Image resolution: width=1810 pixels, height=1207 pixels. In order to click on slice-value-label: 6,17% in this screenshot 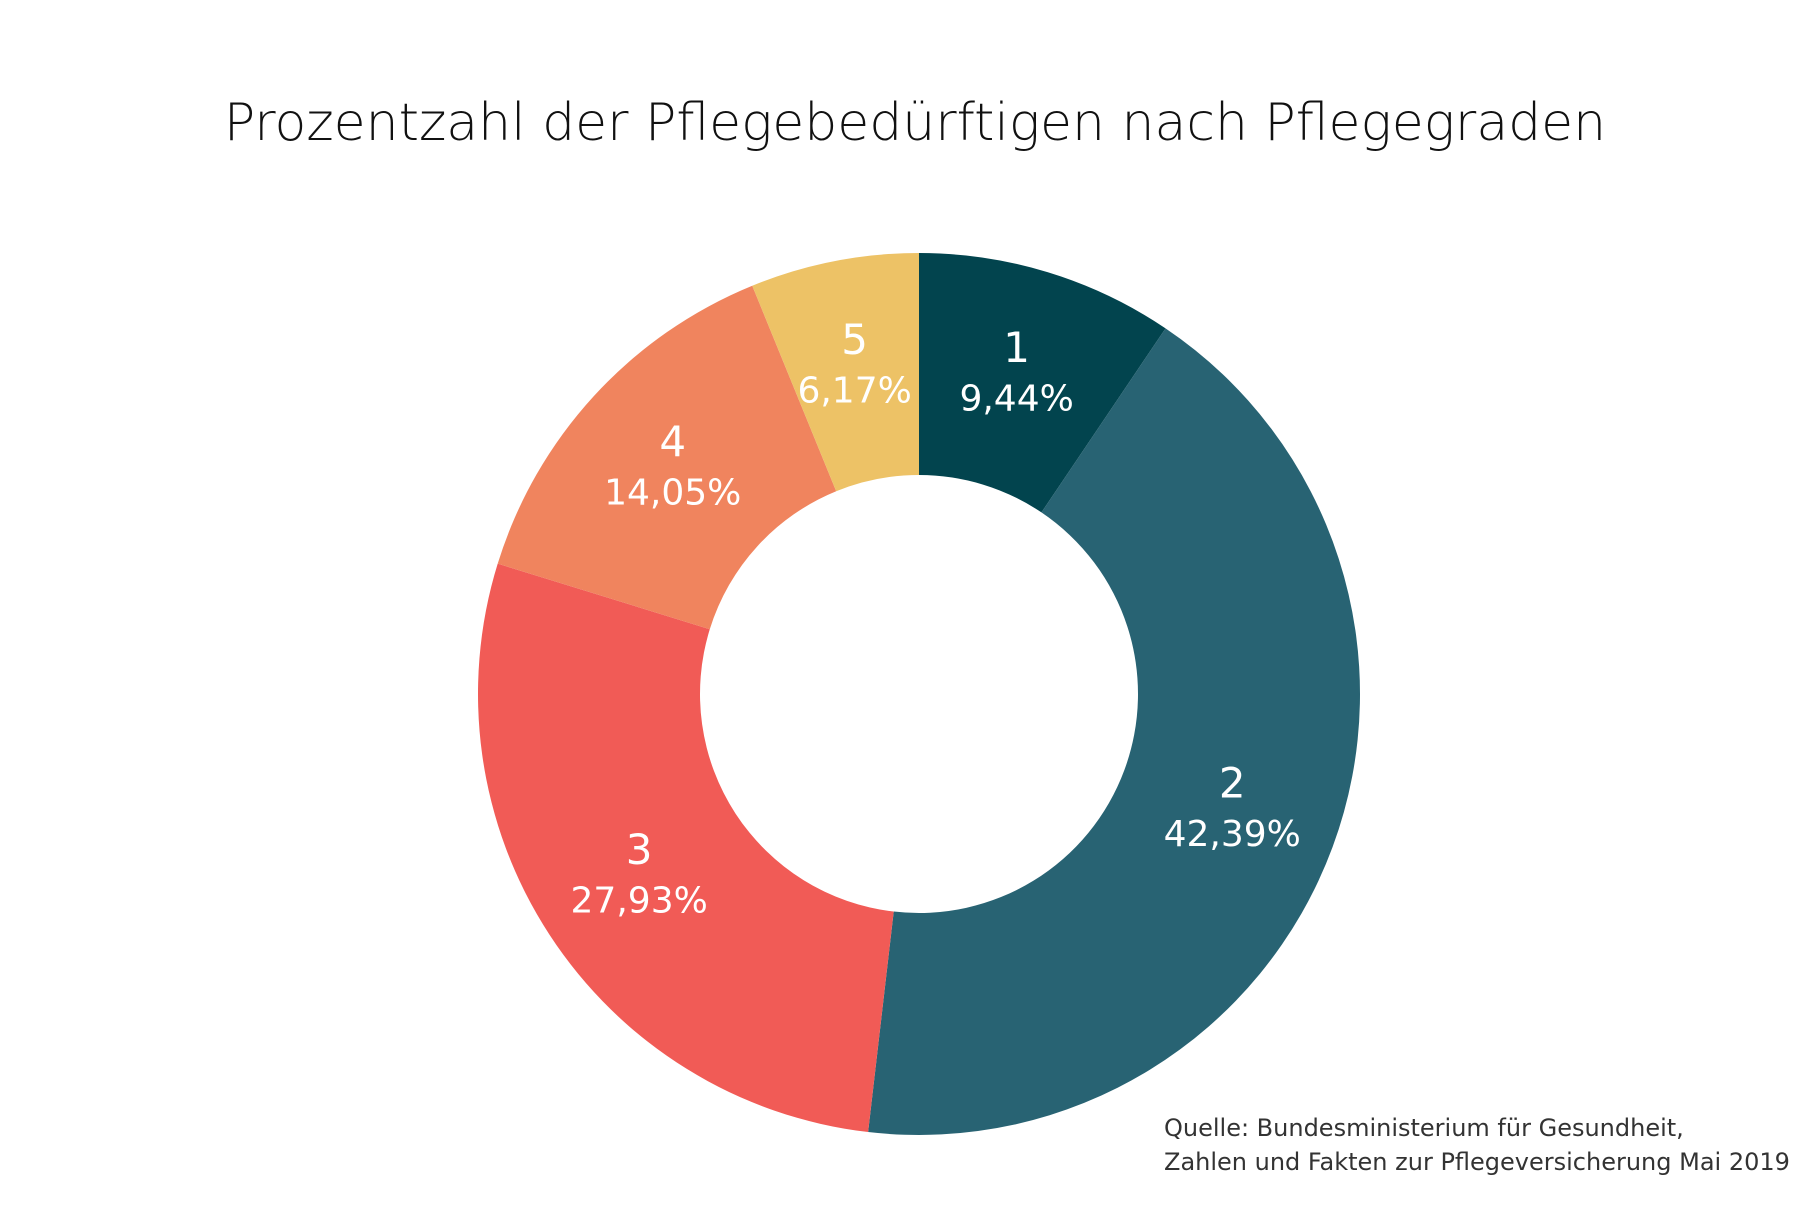, I will do `click(854, 390)`.